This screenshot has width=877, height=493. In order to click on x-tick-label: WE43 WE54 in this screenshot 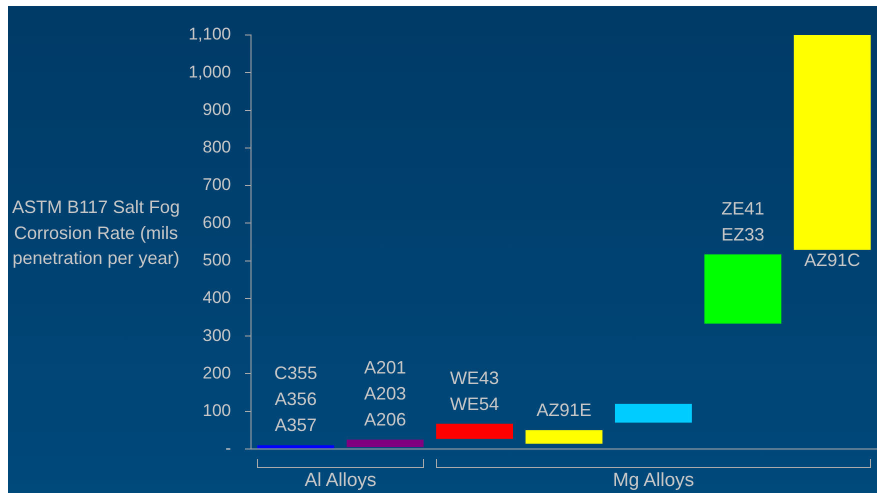, I will do `click(475, 391)`.